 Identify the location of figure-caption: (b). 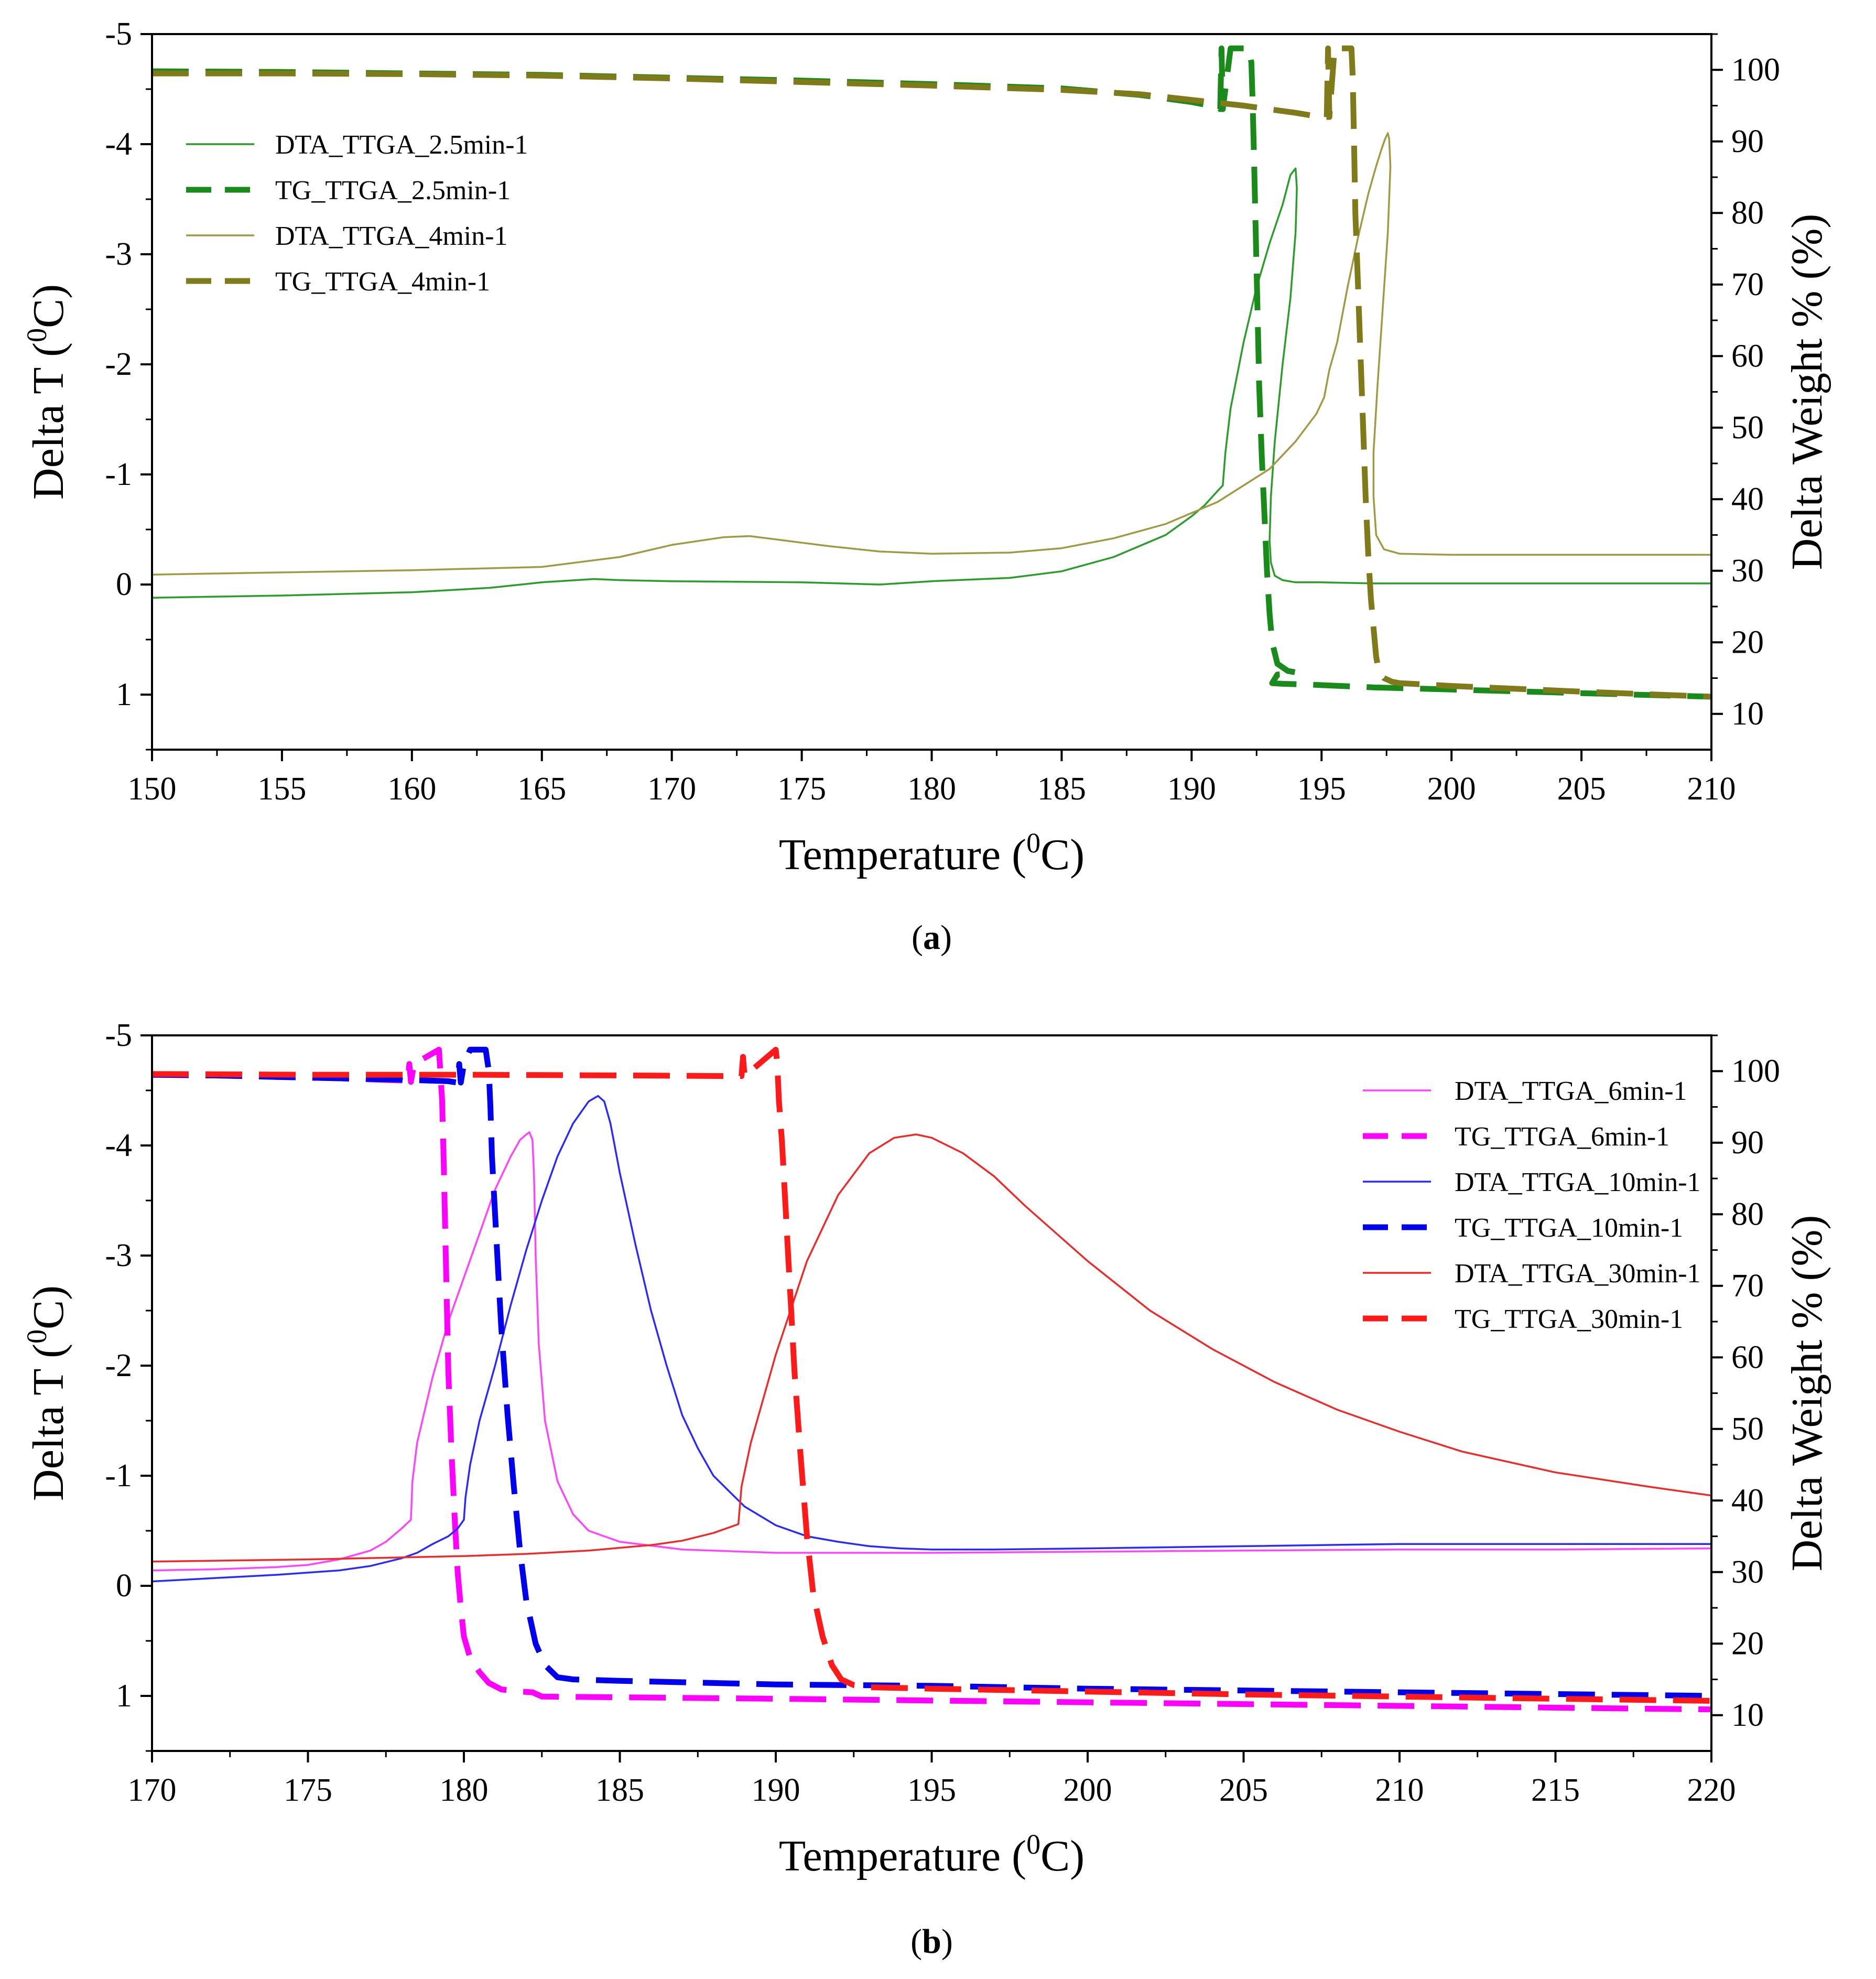
(931, 1941).